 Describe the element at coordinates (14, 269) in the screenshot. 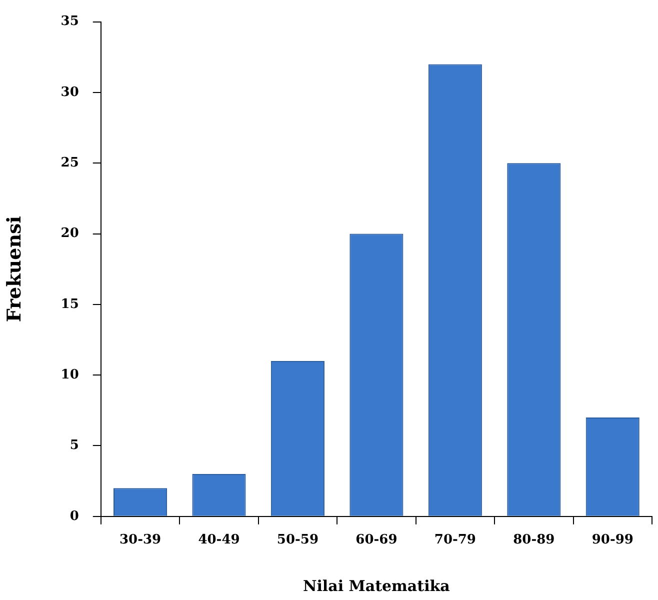

I see `y-axis-title: Frekuensi` at that location.